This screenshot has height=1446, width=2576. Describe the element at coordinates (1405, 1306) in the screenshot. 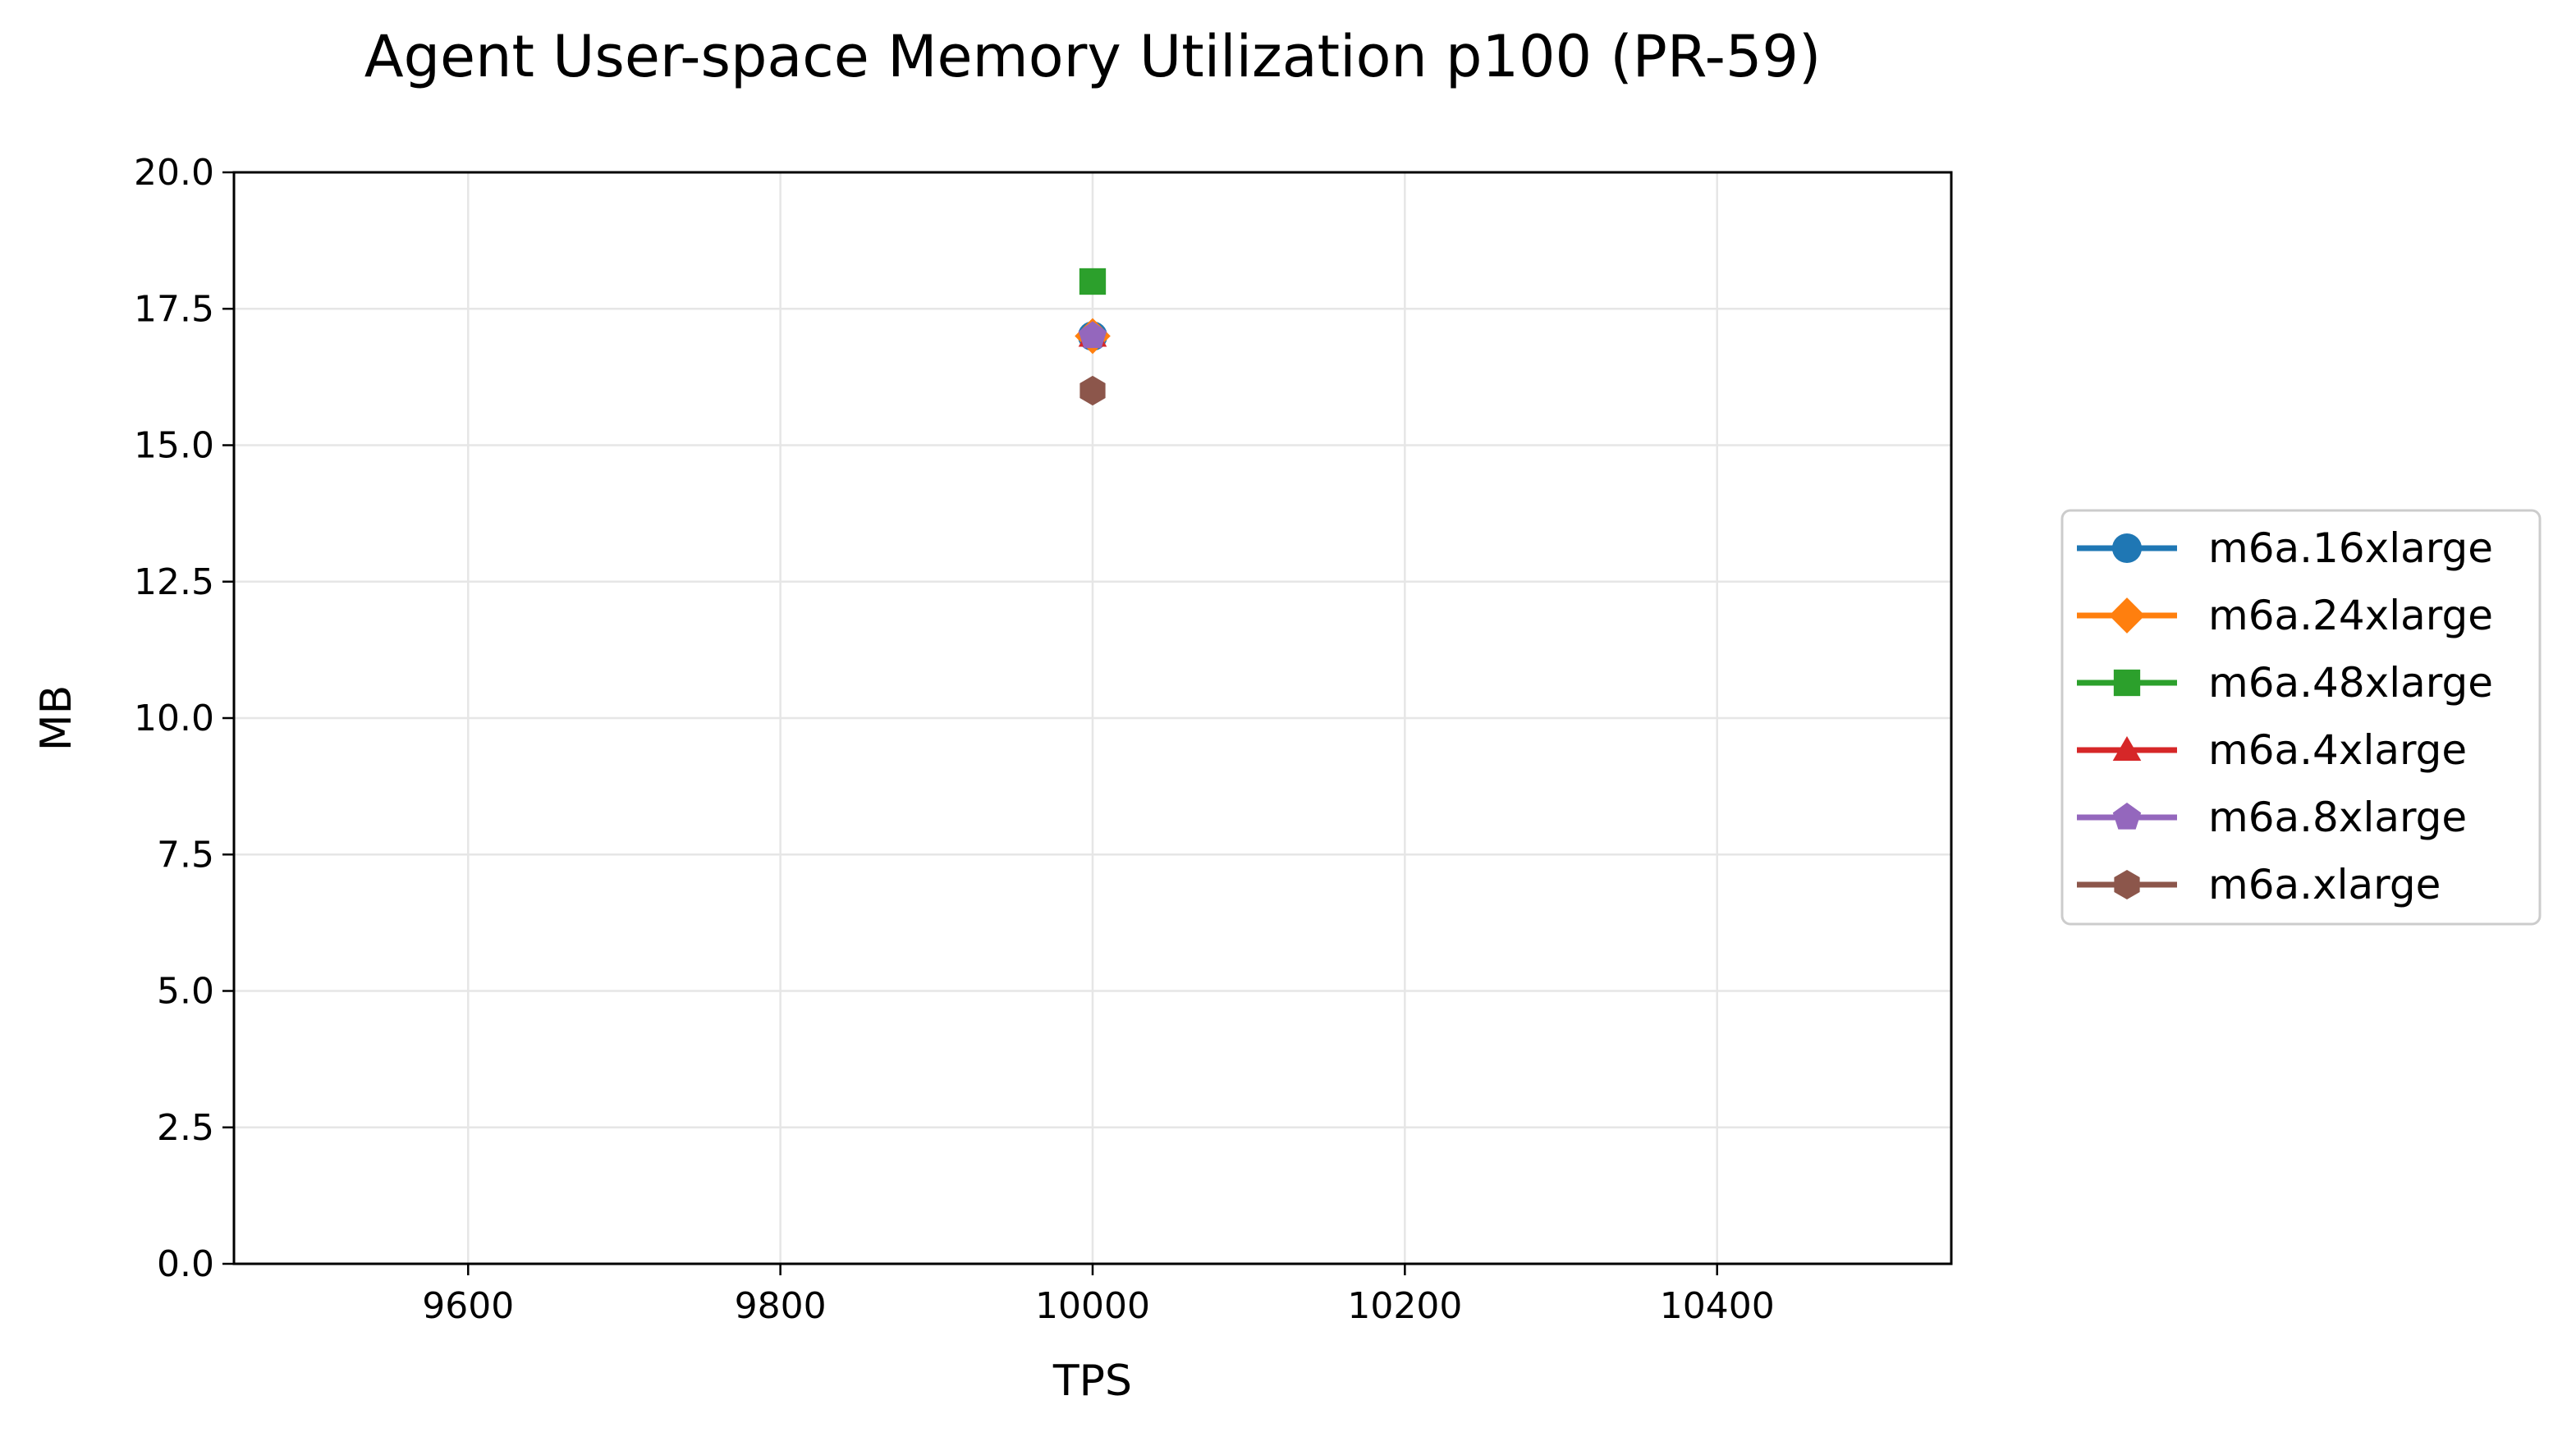

I see `x-tick-label: 10200` at that location.